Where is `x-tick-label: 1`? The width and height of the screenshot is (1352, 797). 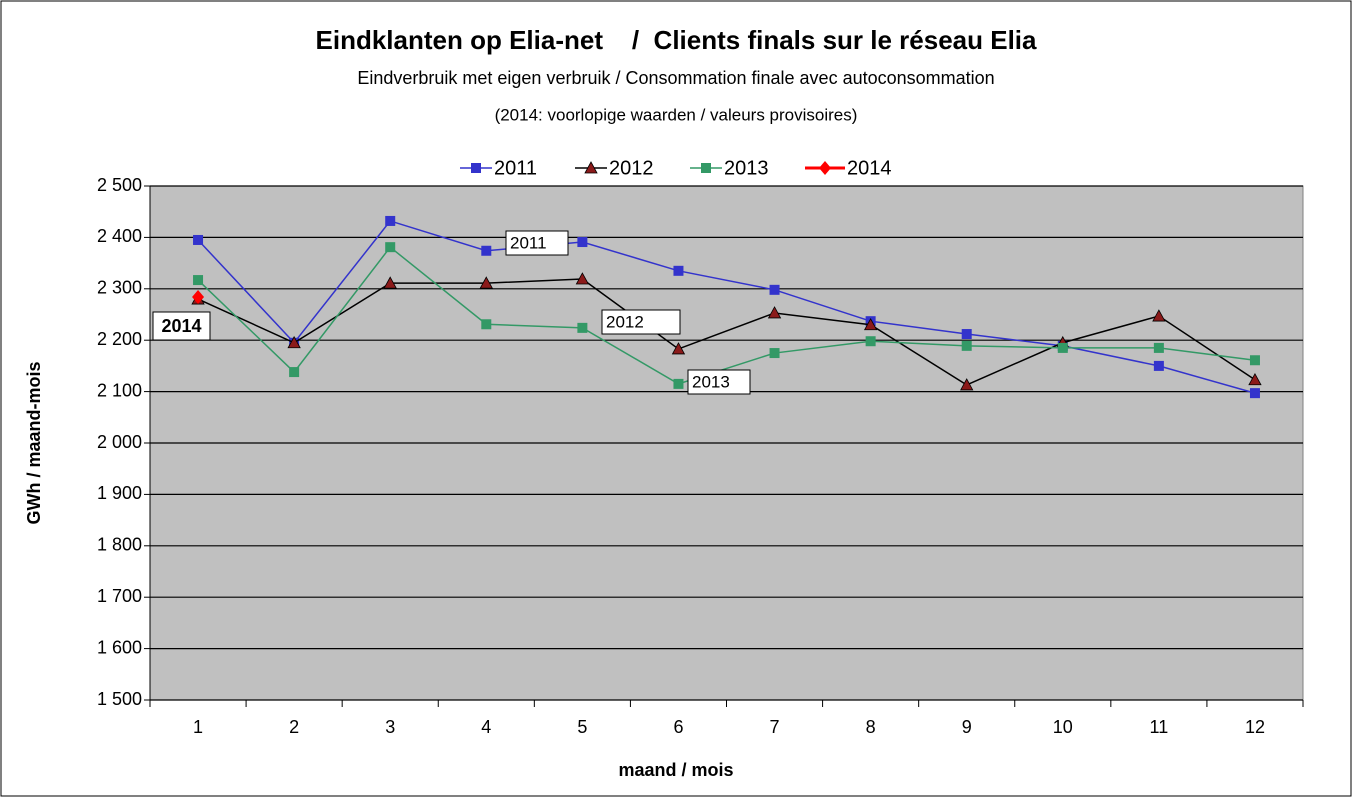
x-tick-label: 1 is located at coordinates (198, 727).